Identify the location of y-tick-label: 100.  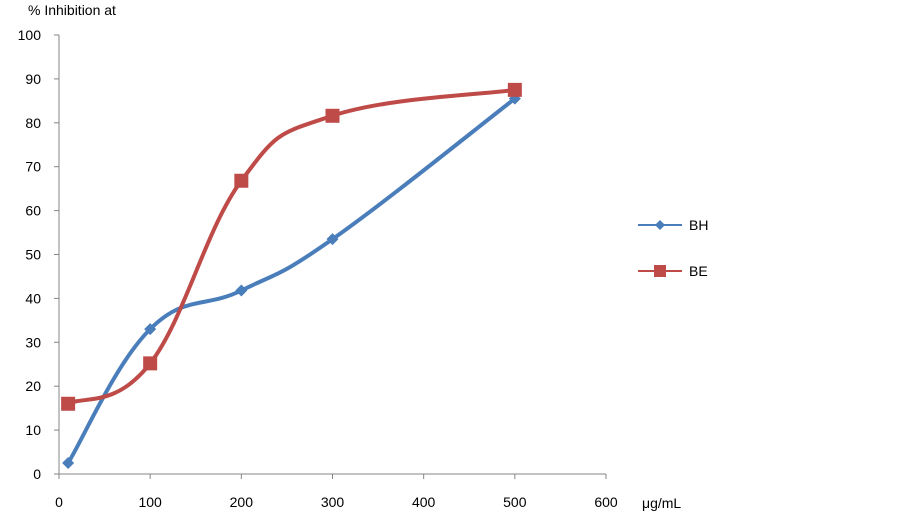
(30, 35).